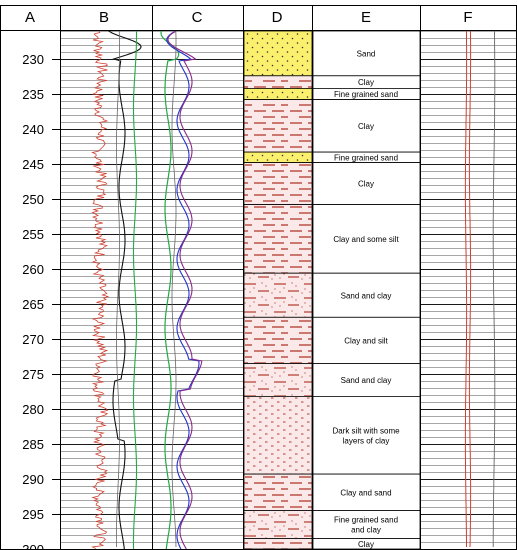  Describe the element at coordinates (33, 164) in the screenshot. I see `depth-tick-label: 245` at that location.